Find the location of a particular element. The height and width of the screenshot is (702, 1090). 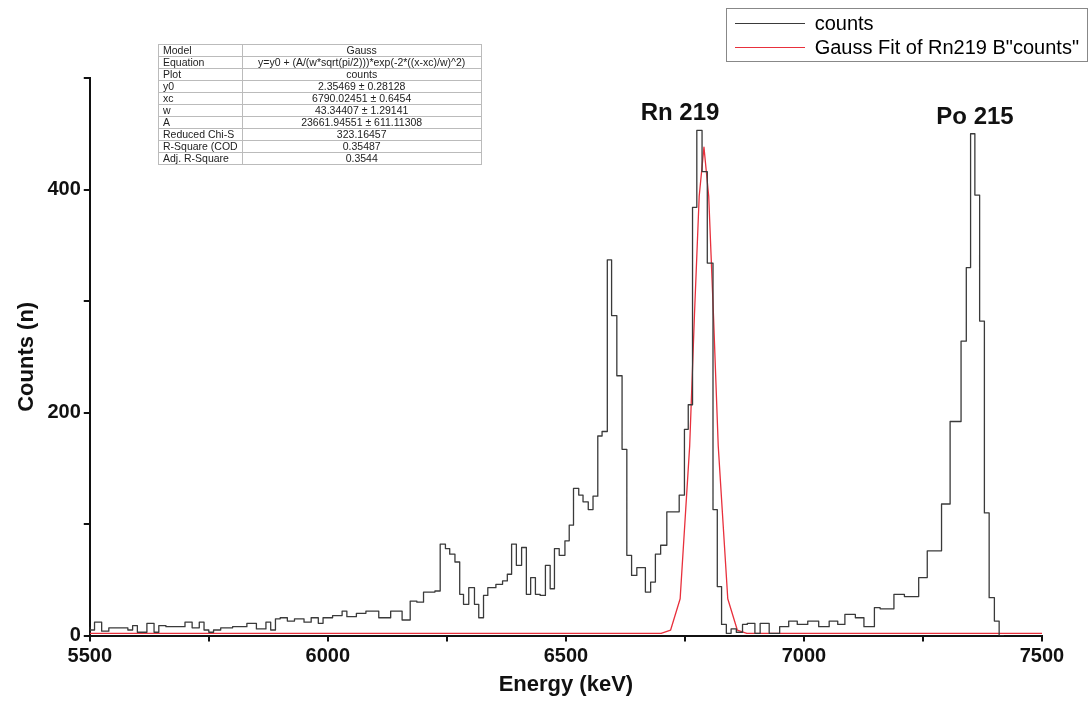

y-tick-label: 200 is located at coordinates (64, 411).